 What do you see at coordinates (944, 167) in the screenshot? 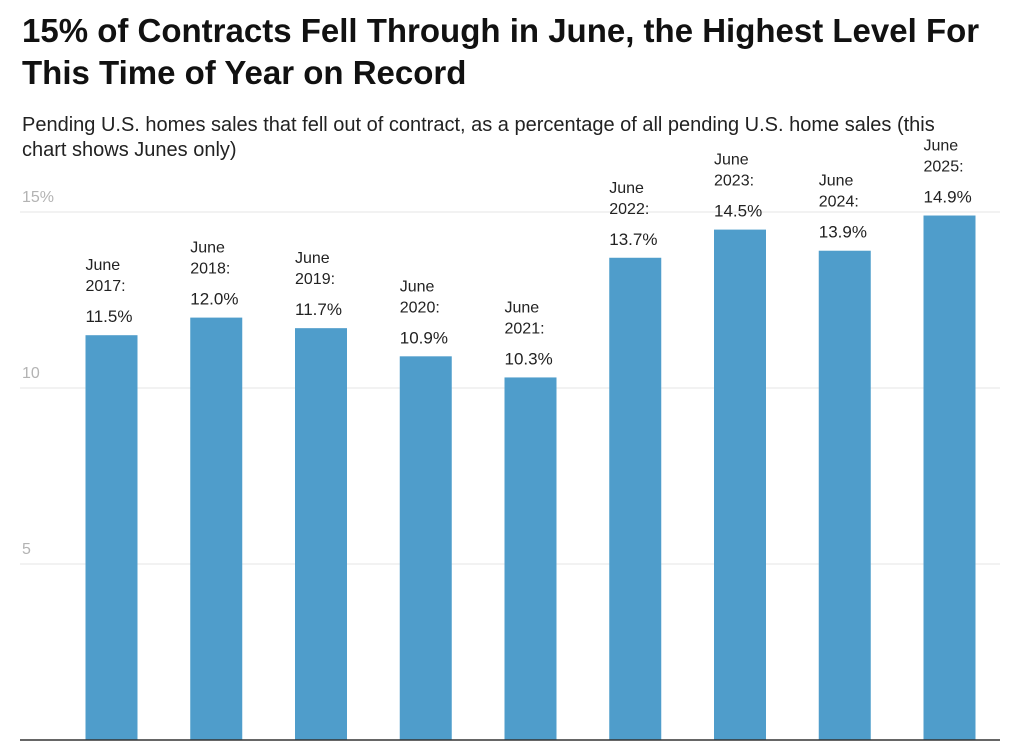
I see `bar-category-label: 2025:` at bounding box center [944, 167].